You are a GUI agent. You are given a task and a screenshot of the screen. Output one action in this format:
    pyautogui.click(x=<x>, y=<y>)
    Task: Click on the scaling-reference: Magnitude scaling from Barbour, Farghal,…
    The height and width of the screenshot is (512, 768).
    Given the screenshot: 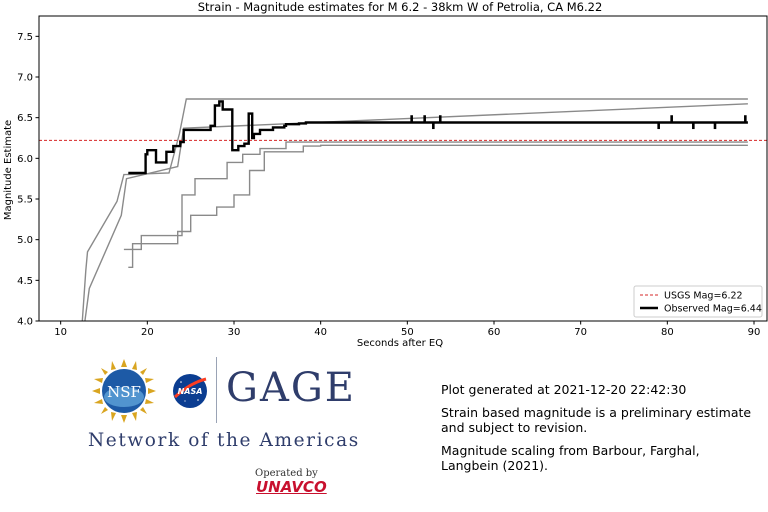 What is the action you would take?
    pyautogui.click(x=570, y=458)
    